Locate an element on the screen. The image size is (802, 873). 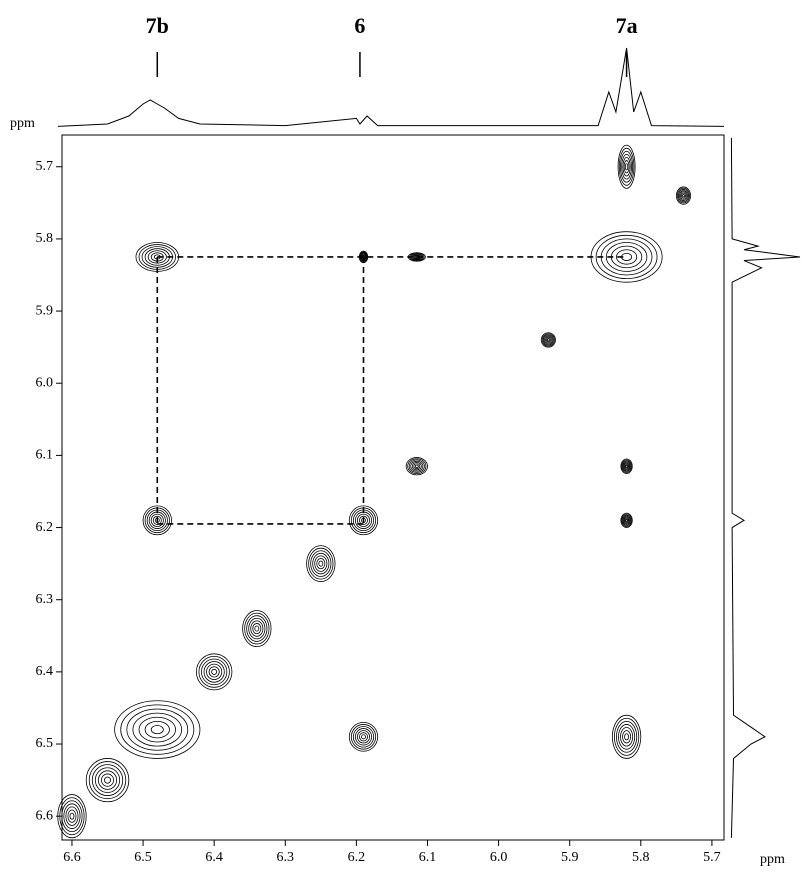
y-tick-label: 6.0 is located at coordinates (45, 382).